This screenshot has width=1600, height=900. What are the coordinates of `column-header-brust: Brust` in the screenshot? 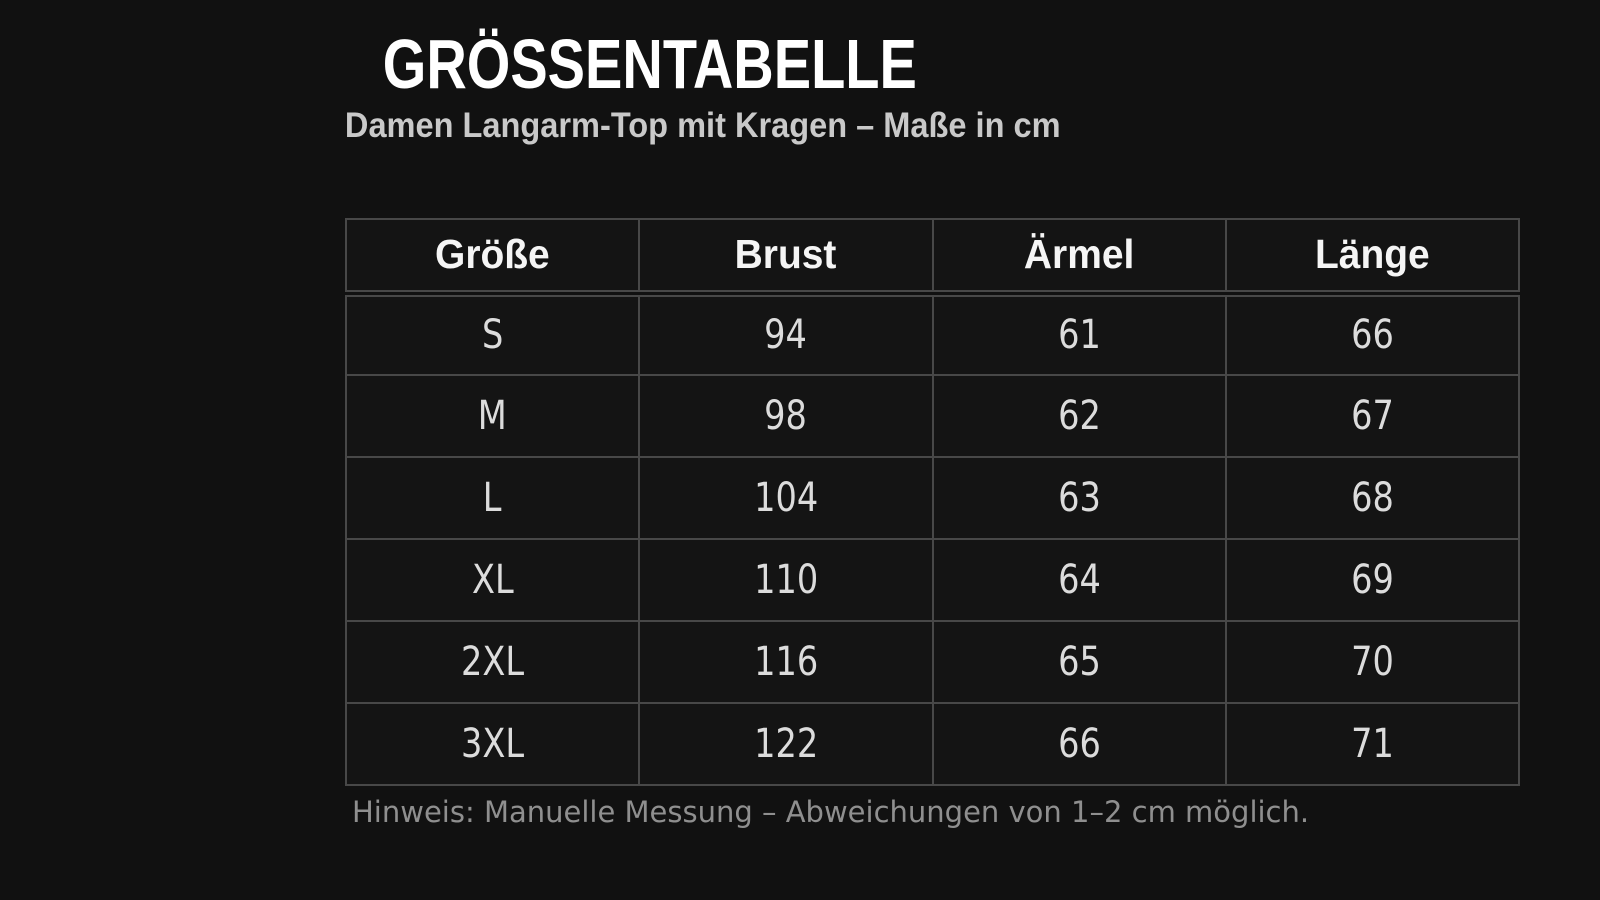 It's located at (786, 257).